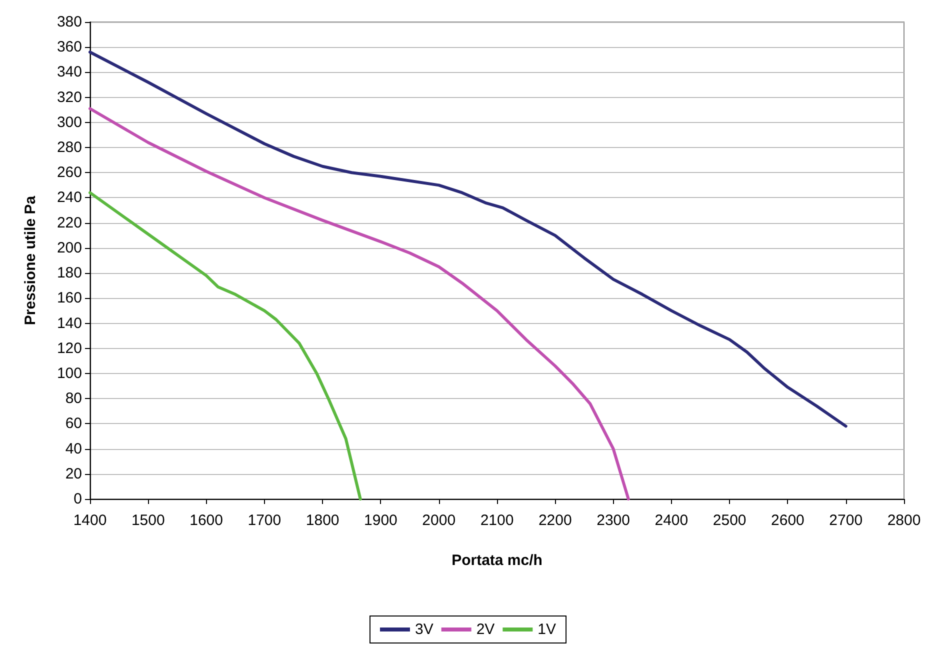 Image resolution: width=936 pixels, height=663 pixels. What do you see at coordinates (671, 520) in the screenshot?
I see `x-tick-label: 2400` at bounding box center [671, 520].